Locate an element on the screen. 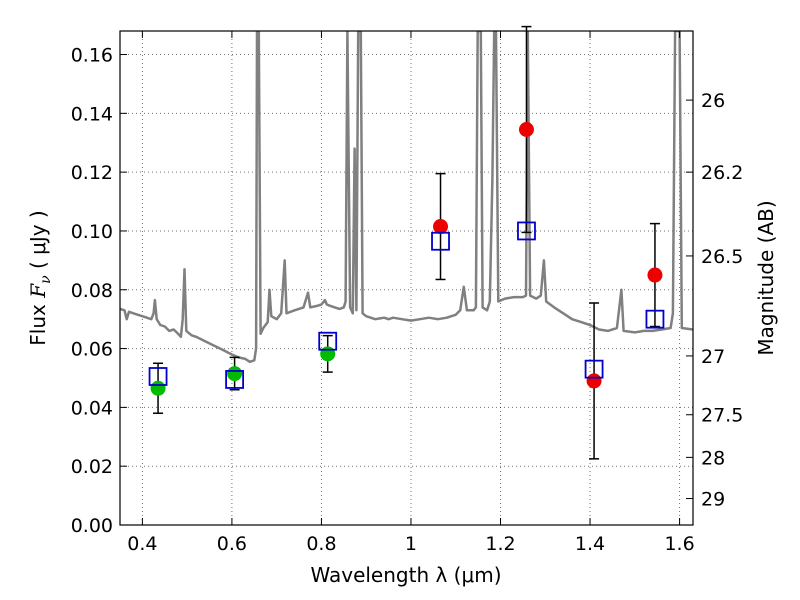 This screenshot has height=600, width=800. y-tick-label: 0.02 is located at coordinates (92, 467).